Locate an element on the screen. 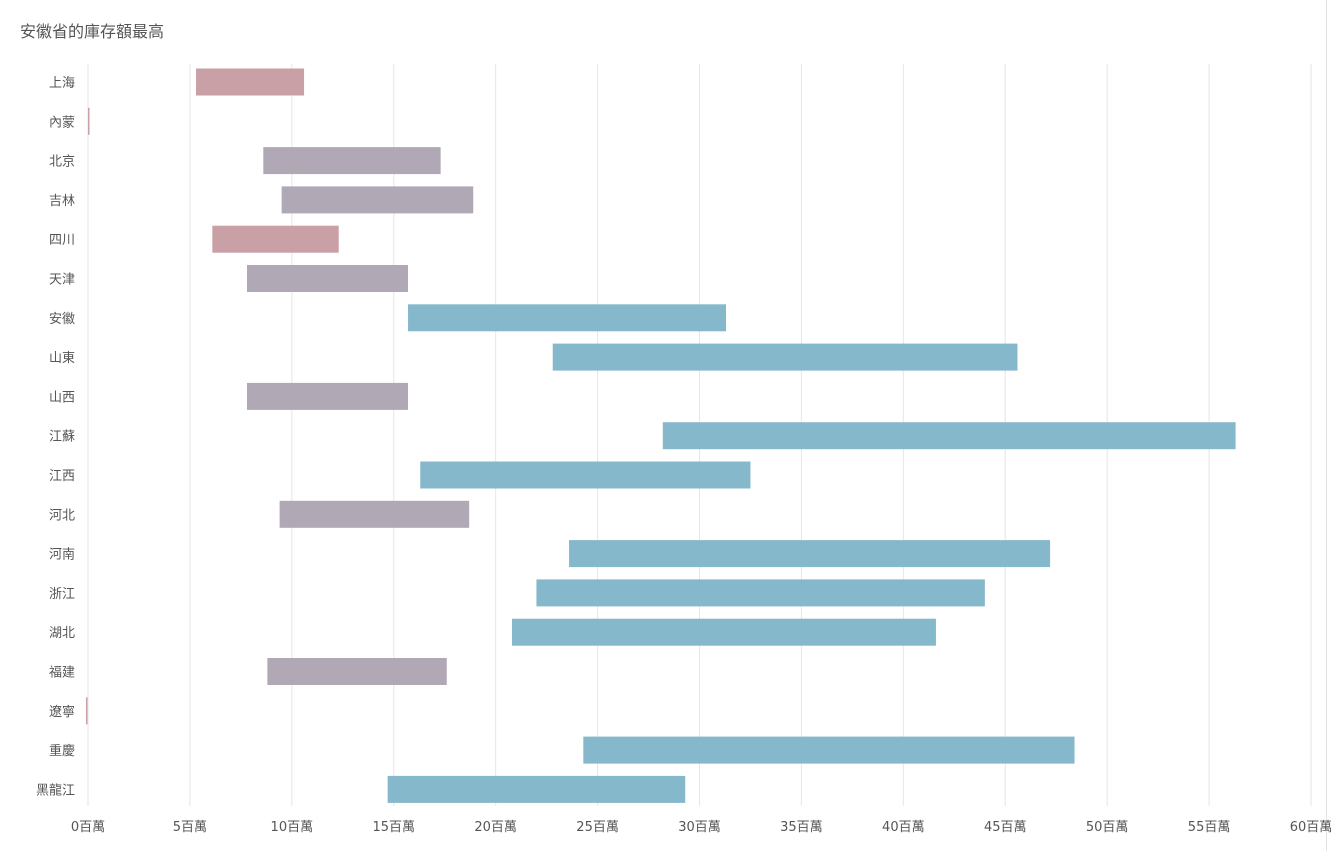 The width and height of the screenshot is (1331, 851). x-tick-label: 20百萬 is located at coordinates (495, 827).